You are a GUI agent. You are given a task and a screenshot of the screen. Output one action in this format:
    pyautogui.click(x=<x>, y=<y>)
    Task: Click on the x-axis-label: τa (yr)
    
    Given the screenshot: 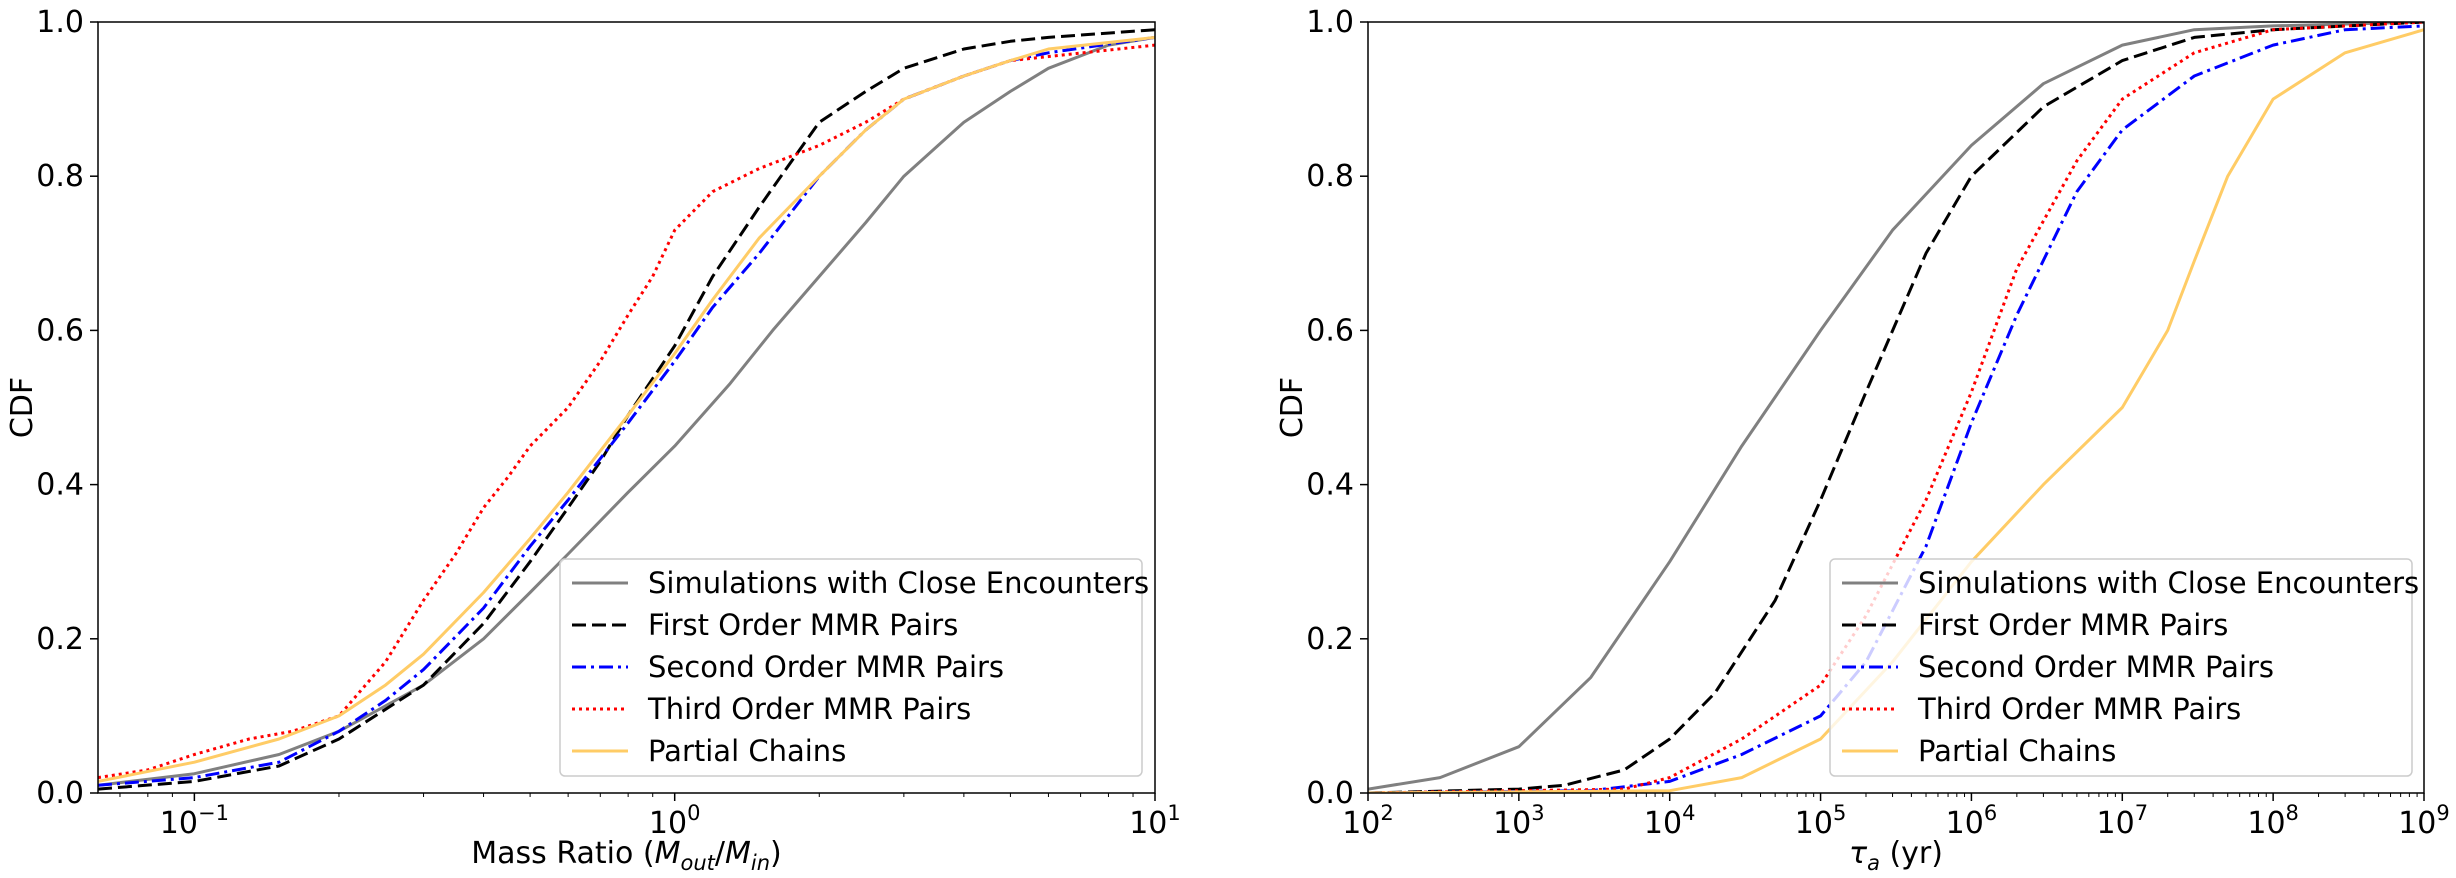 What is the action you would take?
    pyautogui.click(x=1896, y=855)
    